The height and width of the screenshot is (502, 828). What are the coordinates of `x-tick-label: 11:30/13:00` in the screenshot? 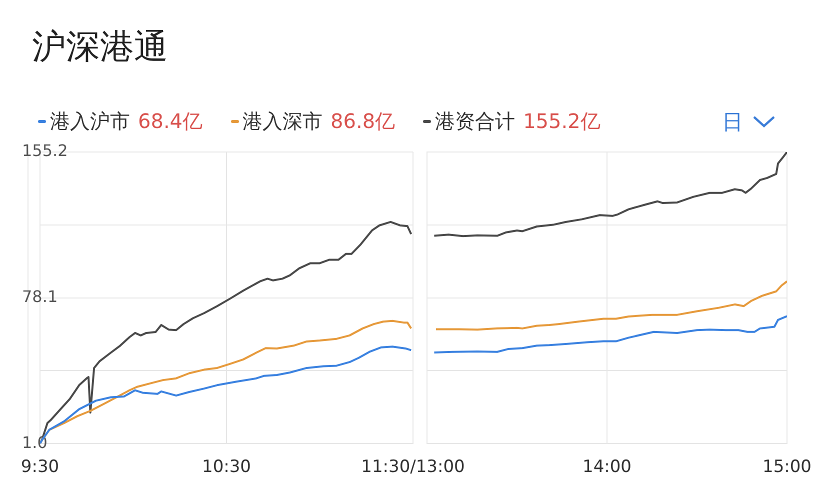 It's located at (413, 467).